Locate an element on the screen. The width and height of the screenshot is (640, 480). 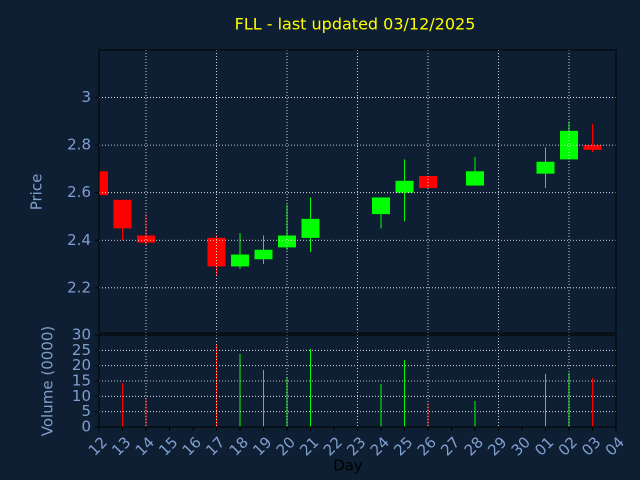
y-tick-label: 5 is located at coordinates (86, 411).